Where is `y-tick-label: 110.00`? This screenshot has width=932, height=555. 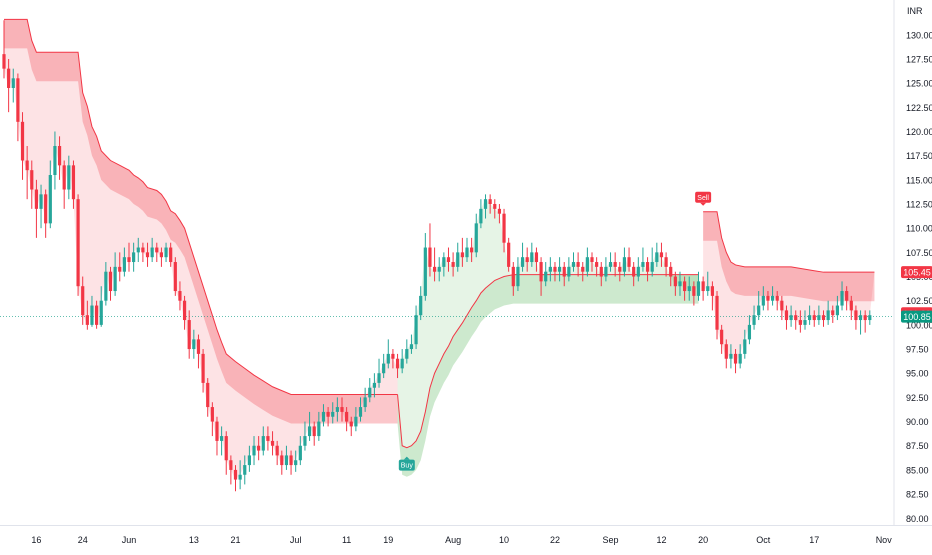
y-tick-label: 110.00 is located at coordinates (919, 229).